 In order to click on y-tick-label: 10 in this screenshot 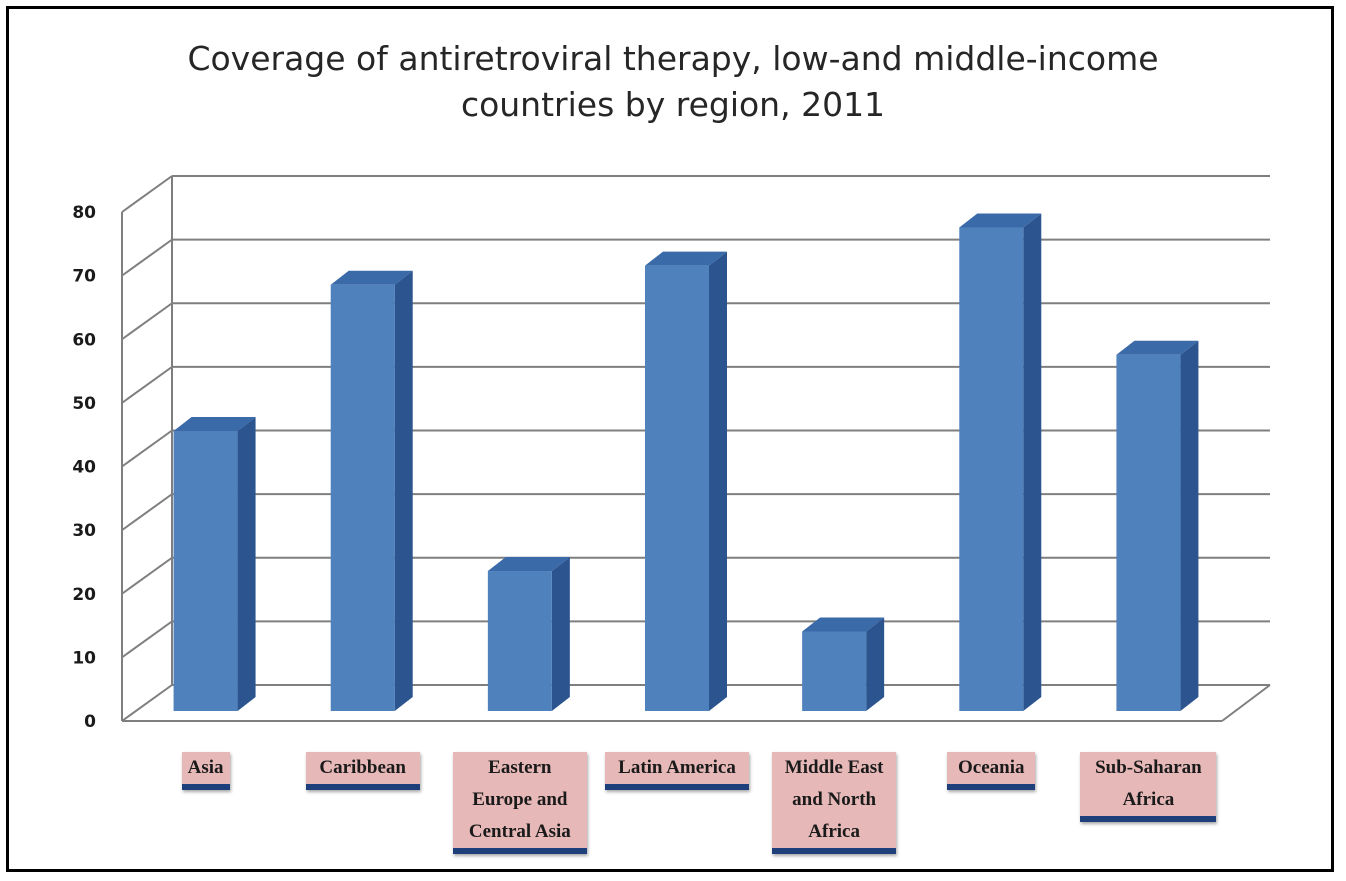, I will do `click(84, 658)`.